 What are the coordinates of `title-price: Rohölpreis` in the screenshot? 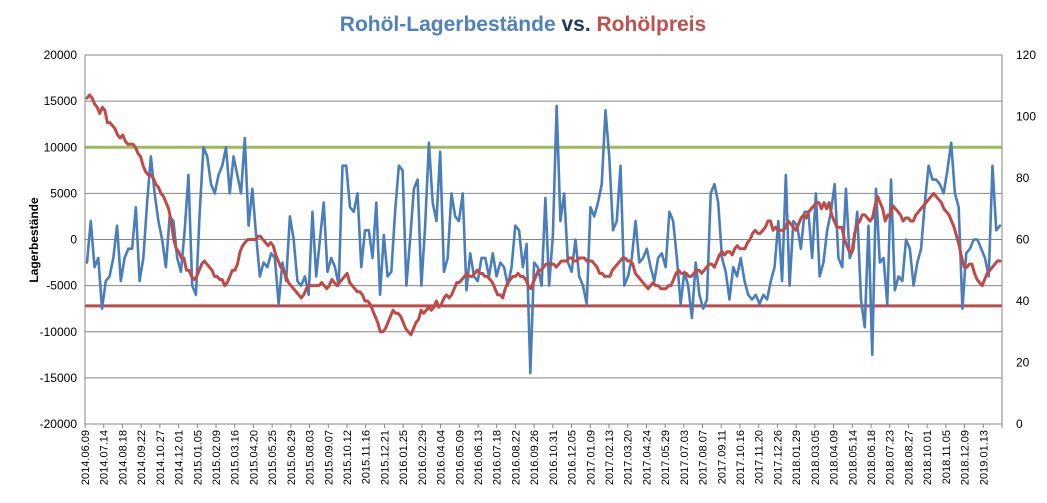 It's located at (652, 24).